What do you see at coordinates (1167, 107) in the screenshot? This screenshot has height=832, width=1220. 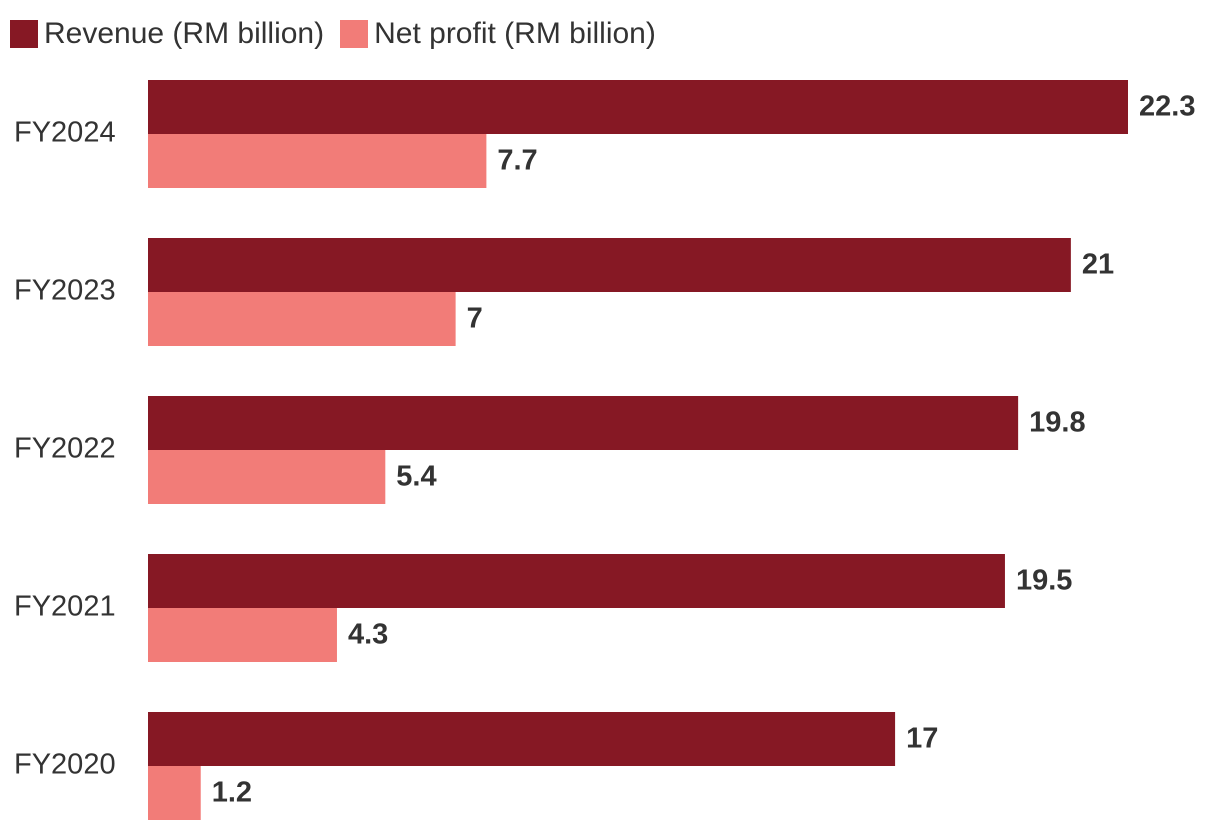 I see `value-label-revenue-fy2024: 22.3` at bounding box center [1167, 107].